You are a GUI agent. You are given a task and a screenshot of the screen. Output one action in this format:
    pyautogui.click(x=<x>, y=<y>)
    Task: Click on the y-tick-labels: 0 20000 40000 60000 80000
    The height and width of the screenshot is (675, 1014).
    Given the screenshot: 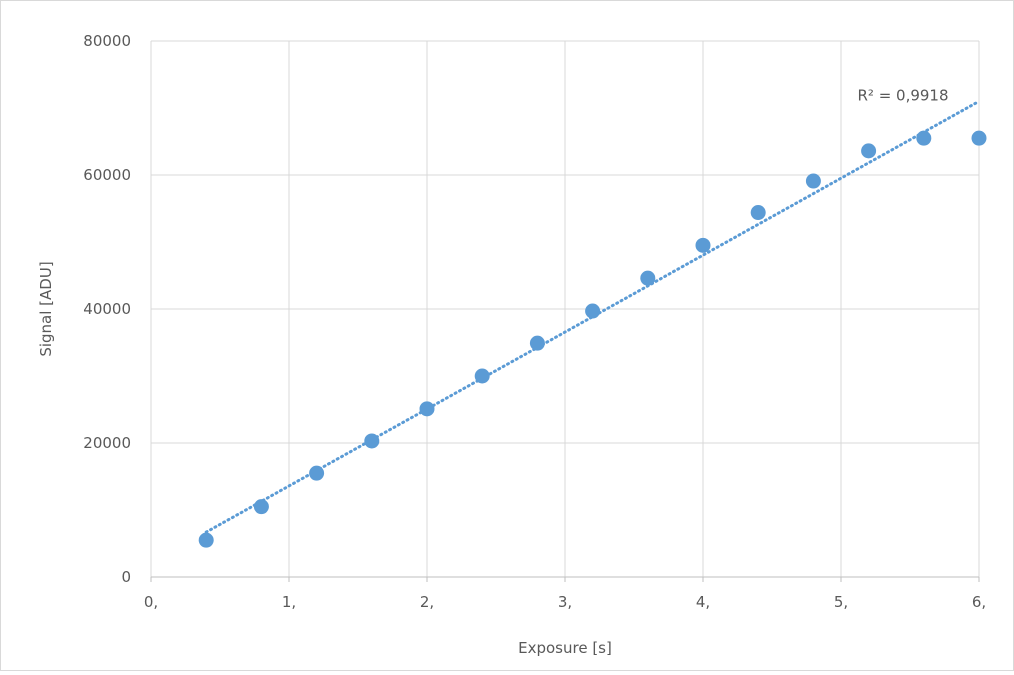 What is the action you would take?
    pyautogui.click(x=107, y=309)
    